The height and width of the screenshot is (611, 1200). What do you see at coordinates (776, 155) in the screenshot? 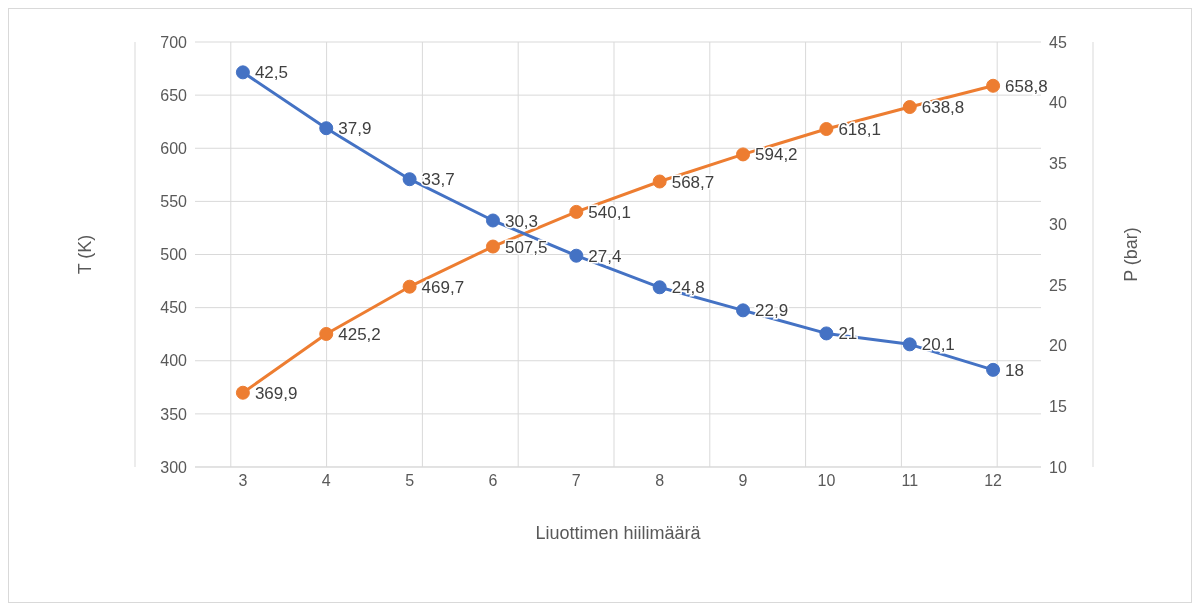
I see `data-label: 594,2` at bounding box center [776, 155].